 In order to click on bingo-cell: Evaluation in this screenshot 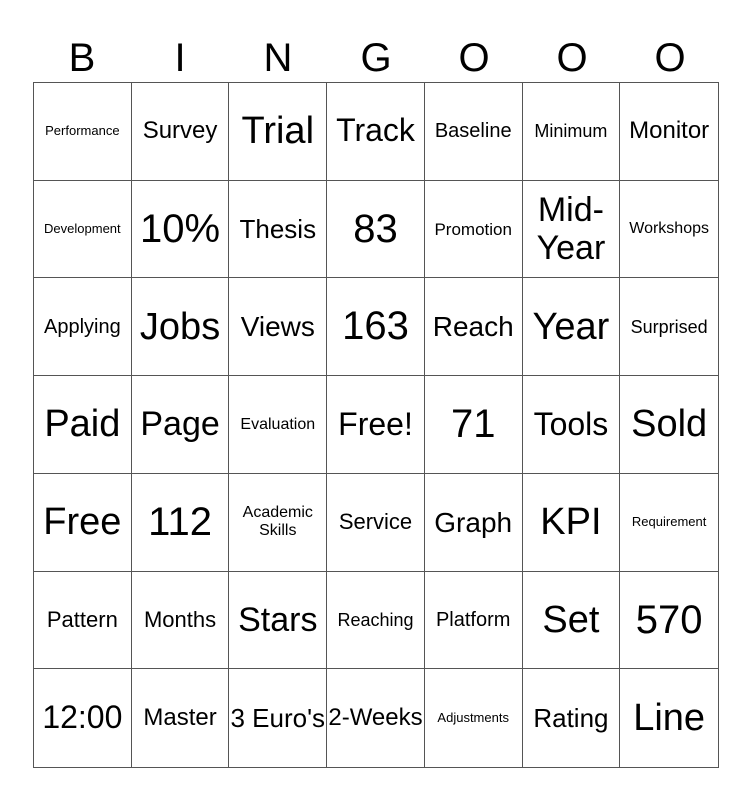, I will do `click(278, 425)`.